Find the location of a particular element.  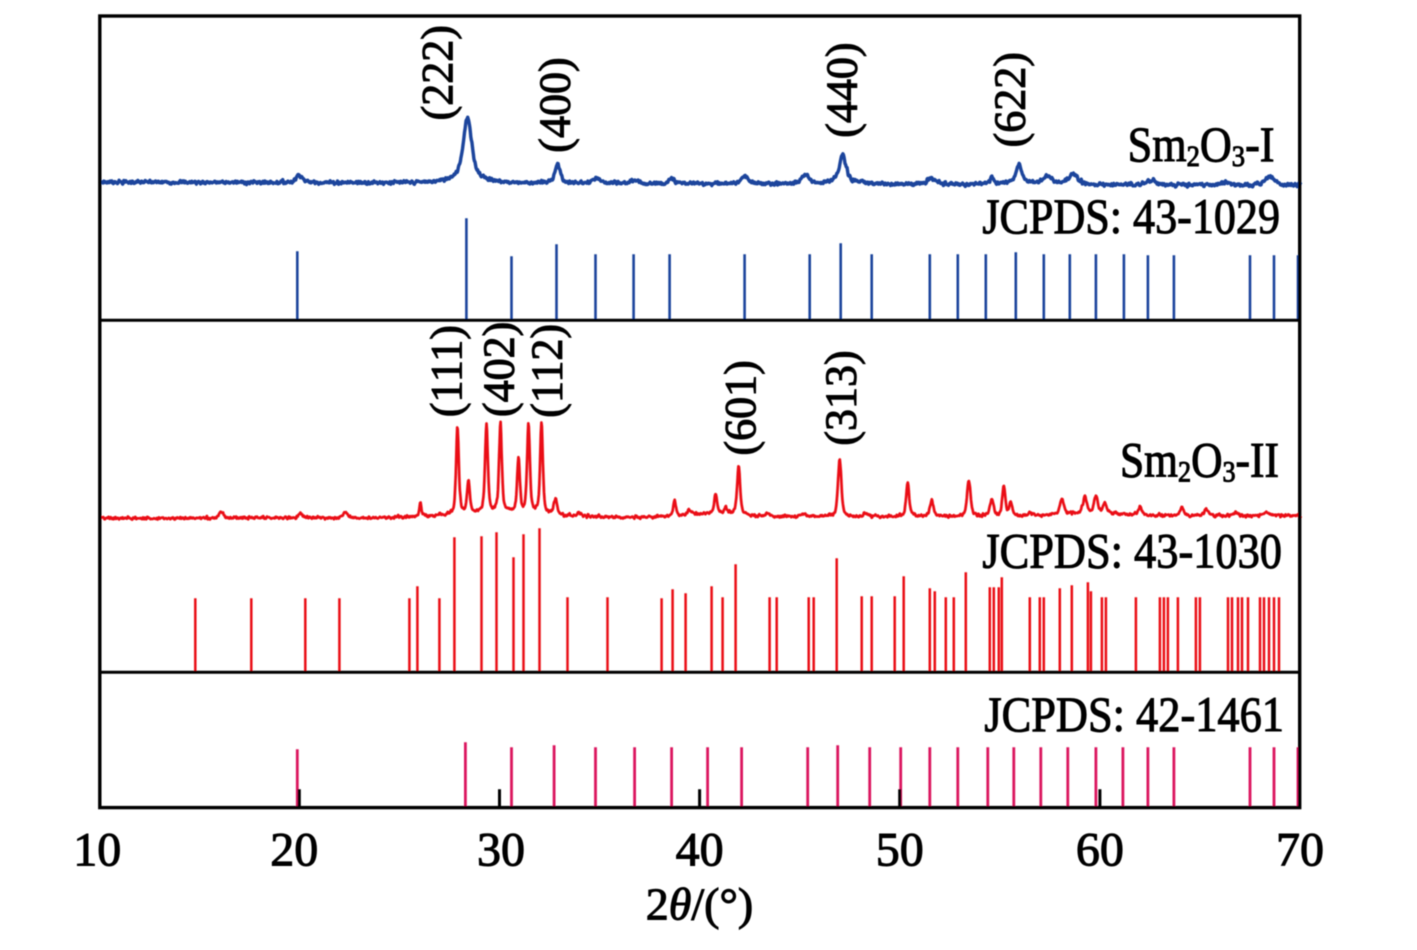

svg-text: (111) is located at coordinates (446, 371).